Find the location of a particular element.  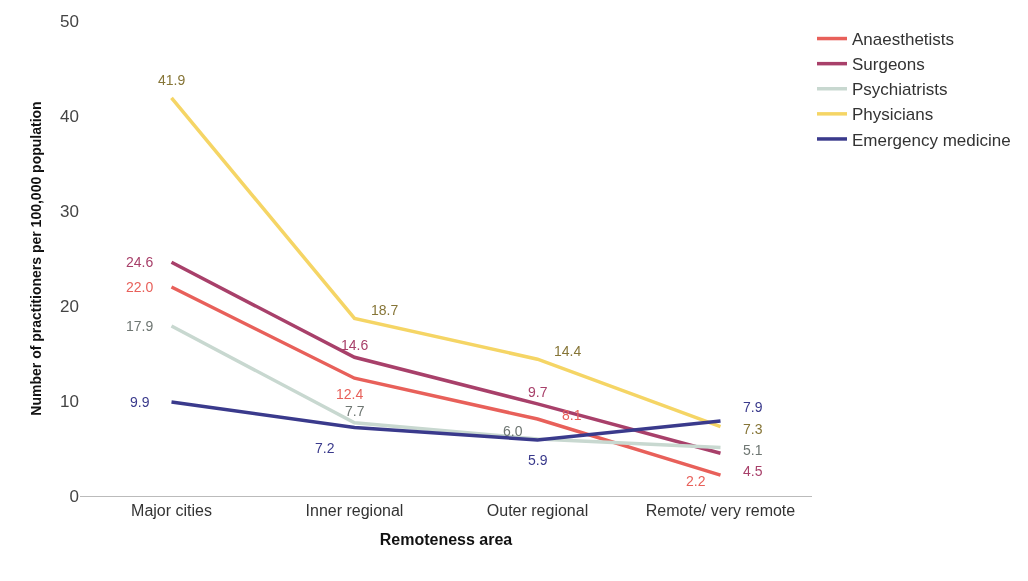

data-label: 24.6 is located at coordinates (140, 262).